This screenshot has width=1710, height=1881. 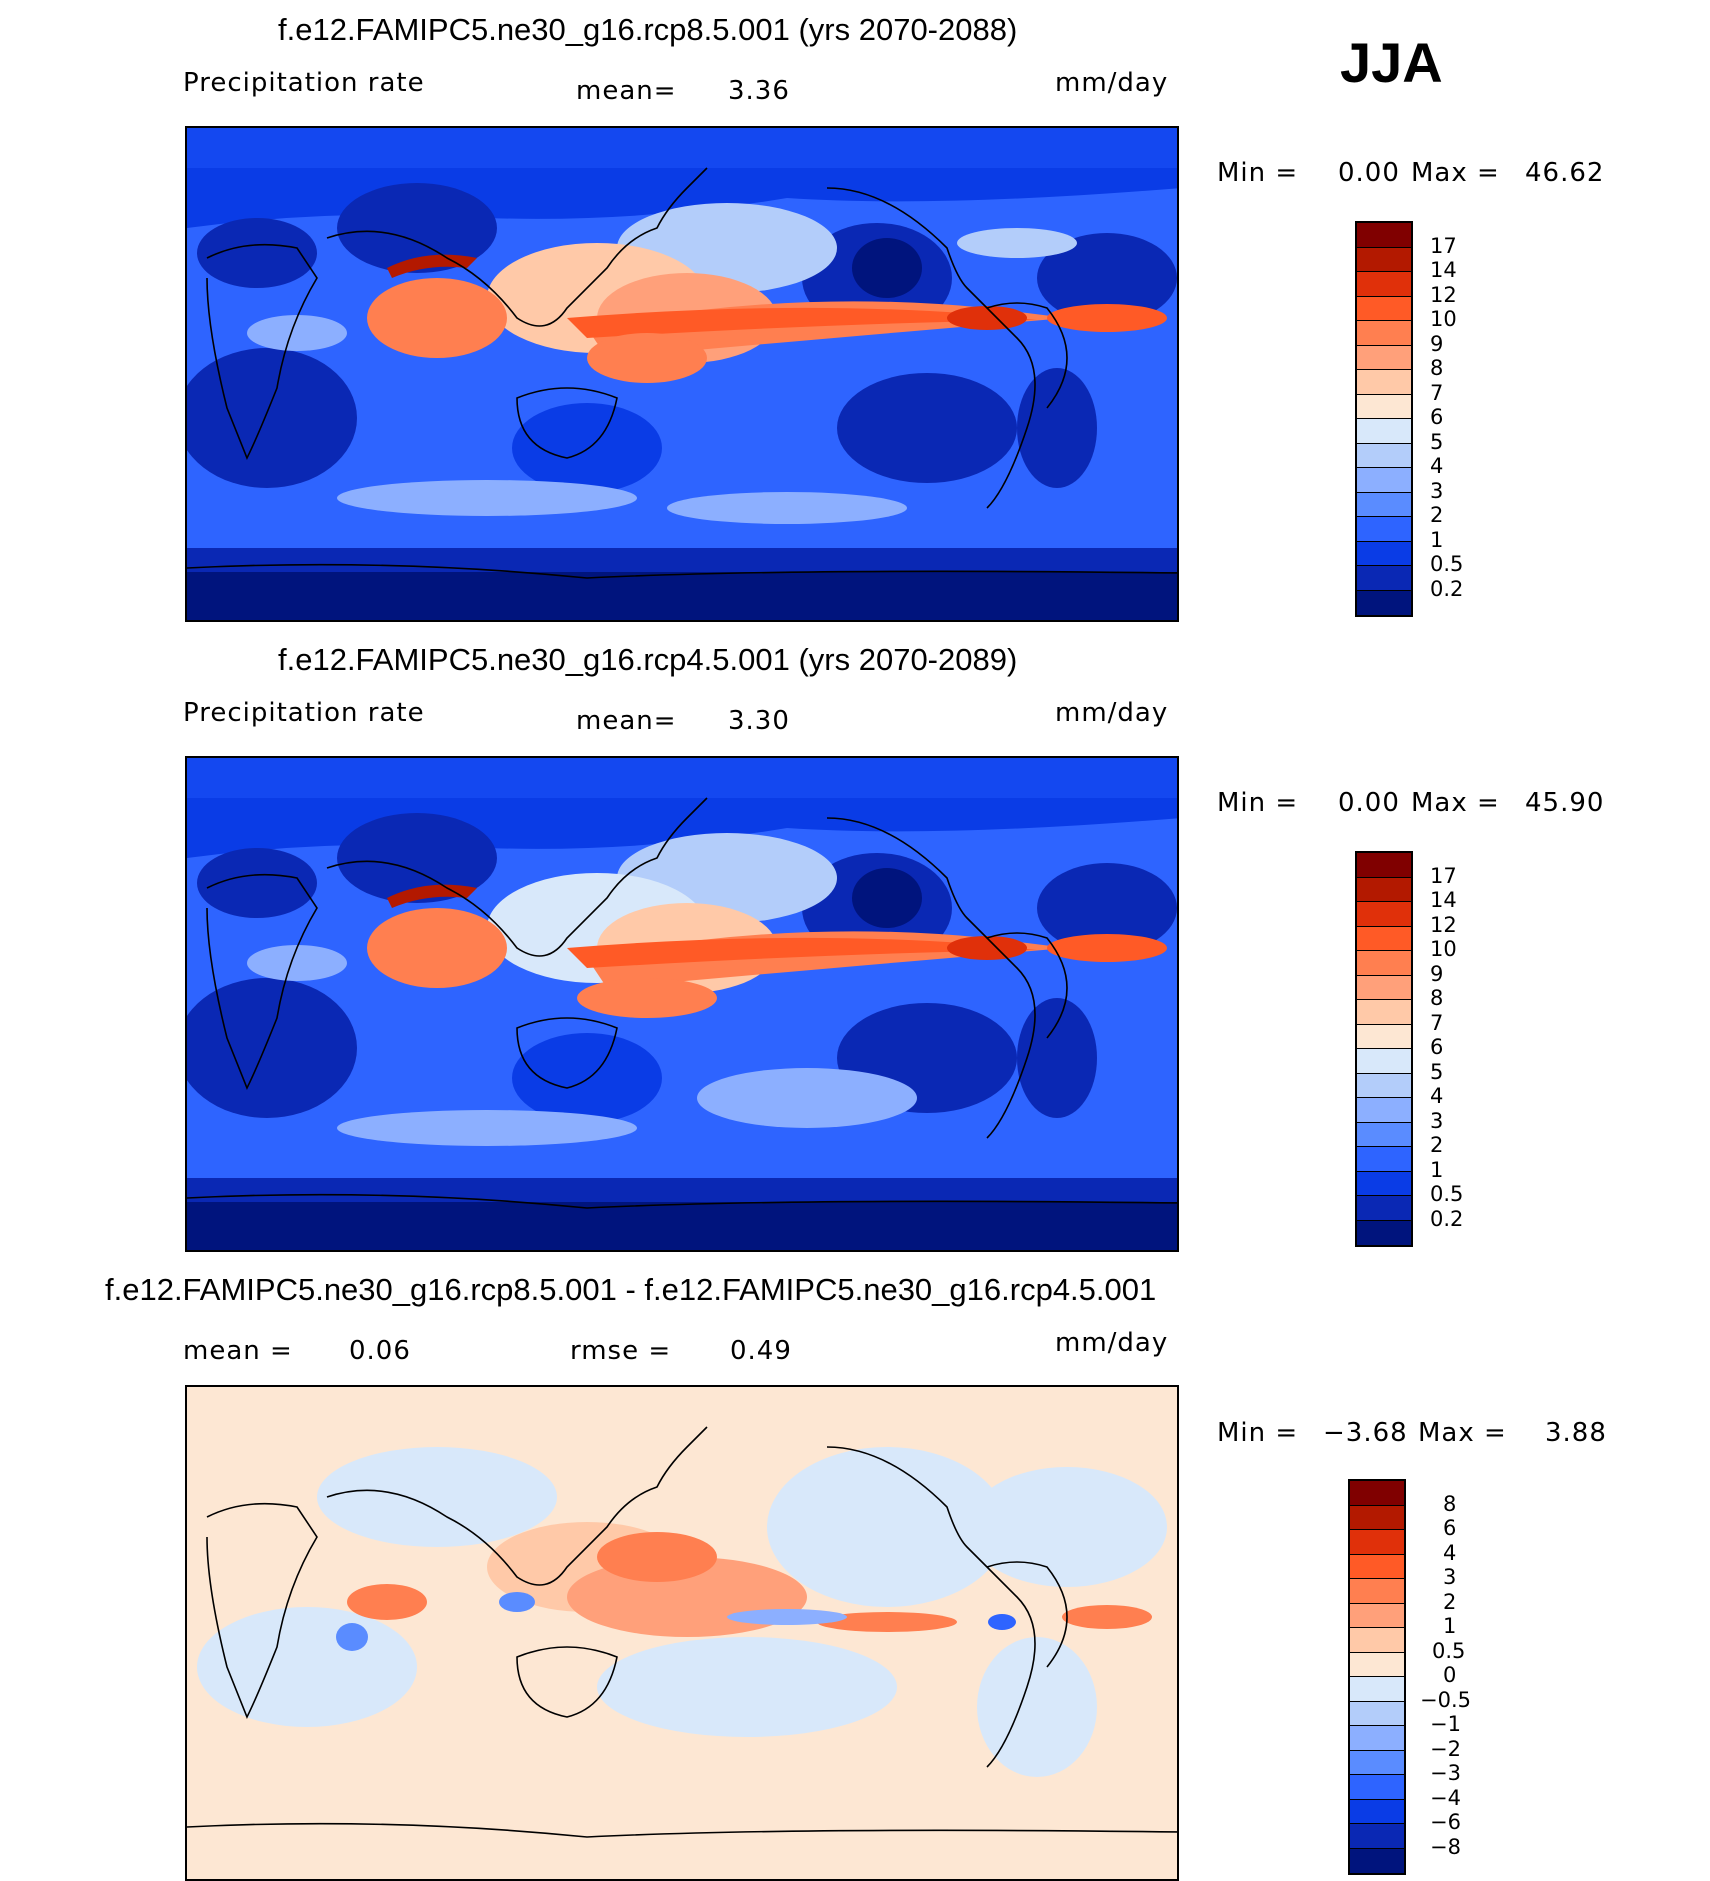 What do you see at coordinates (1450, 1626) in the screenshot?
I see `panel3-colorbar-tick: 1` at bounding box center [1450, 1626].